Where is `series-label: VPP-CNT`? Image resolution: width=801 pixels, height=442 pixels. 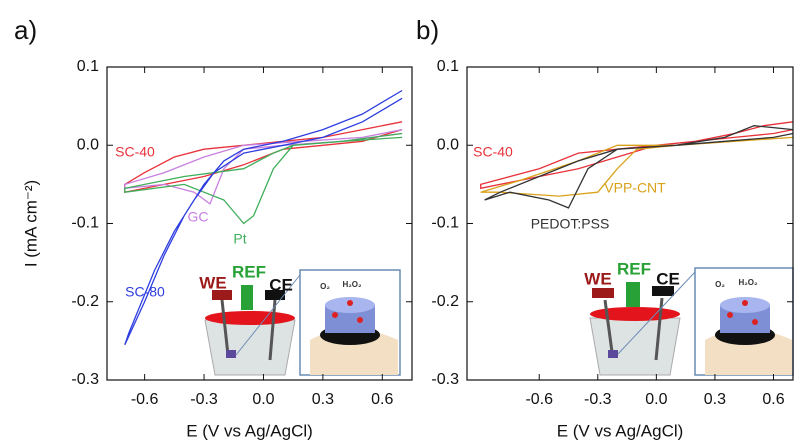
series-label: VPP-CNT is located at coordinates (635, 188).